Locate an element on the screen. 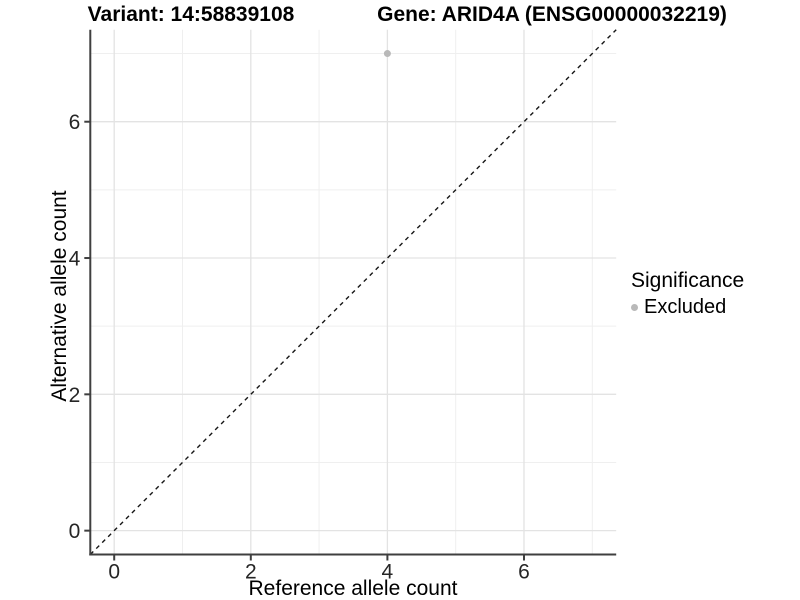  x-tick-label-4: 4 is located at coordinates (388, 572).